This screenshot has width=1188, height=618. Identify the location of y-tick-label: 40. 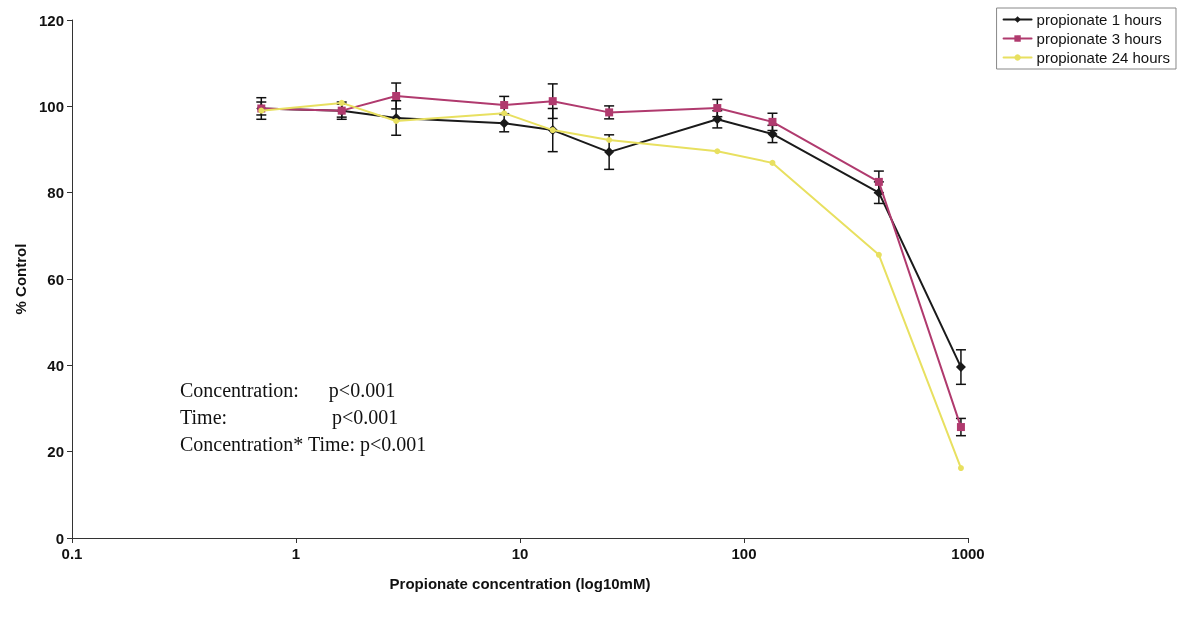
(55, 365).